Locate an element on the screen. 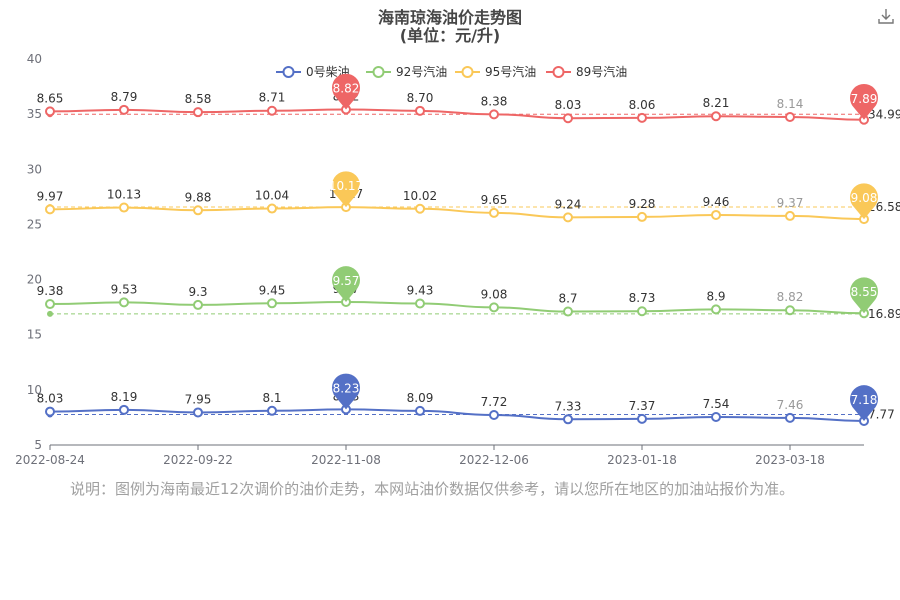  data-label: 8.79 is located at coordinates (124, 97).